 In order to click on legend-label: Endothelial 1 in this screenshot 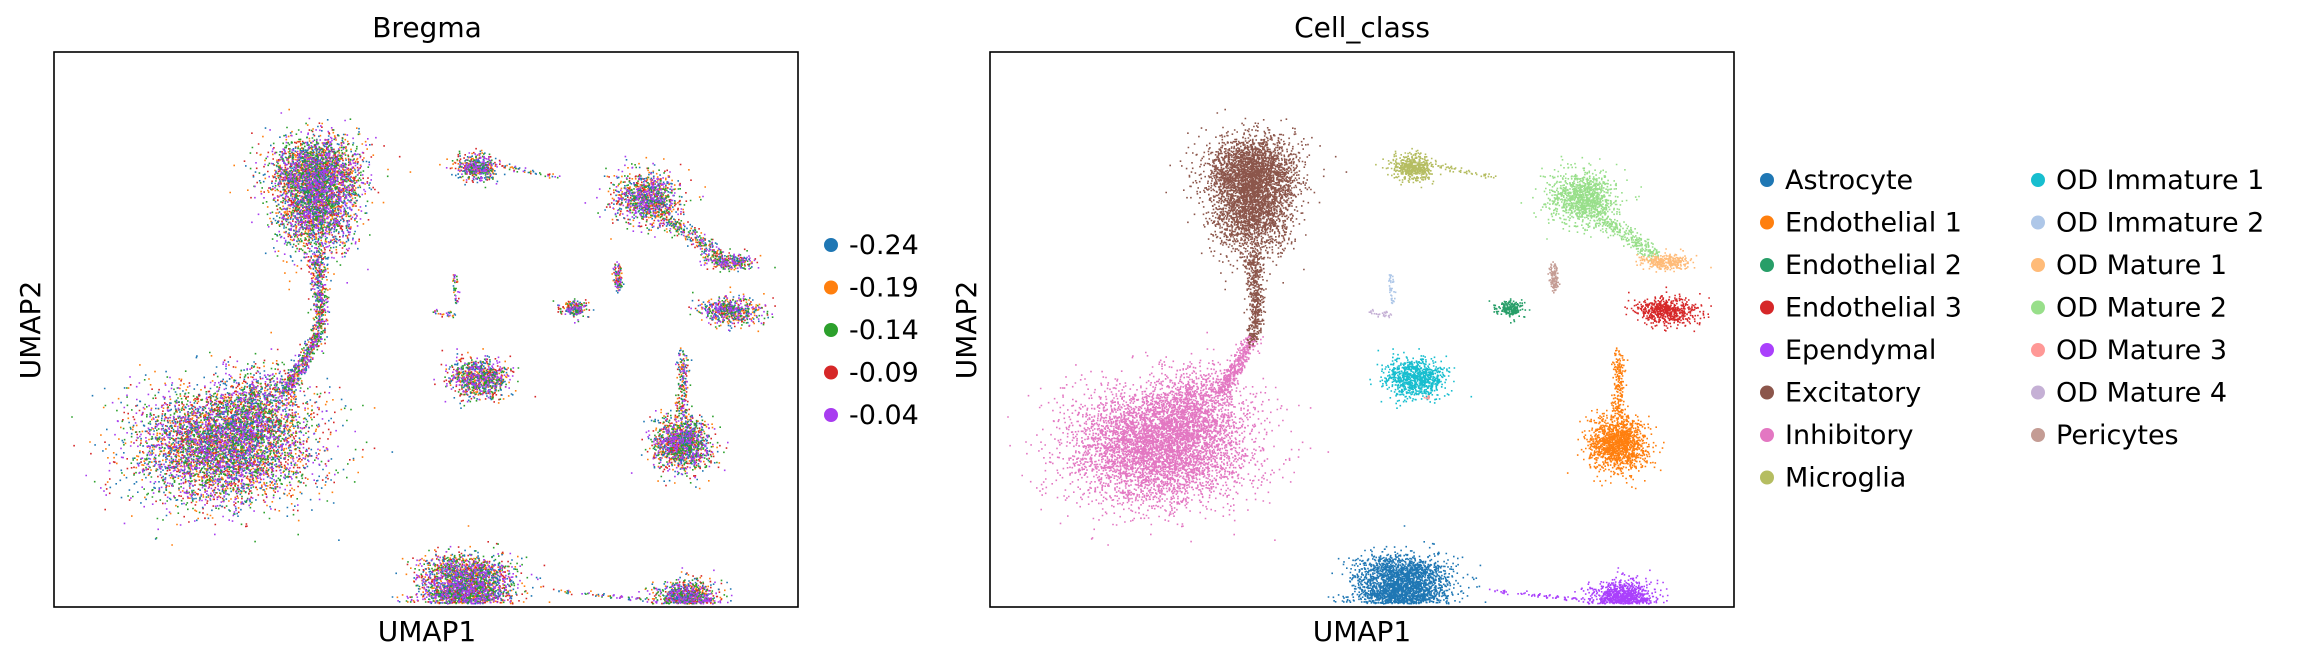, I will do `click(1873, 223)`.